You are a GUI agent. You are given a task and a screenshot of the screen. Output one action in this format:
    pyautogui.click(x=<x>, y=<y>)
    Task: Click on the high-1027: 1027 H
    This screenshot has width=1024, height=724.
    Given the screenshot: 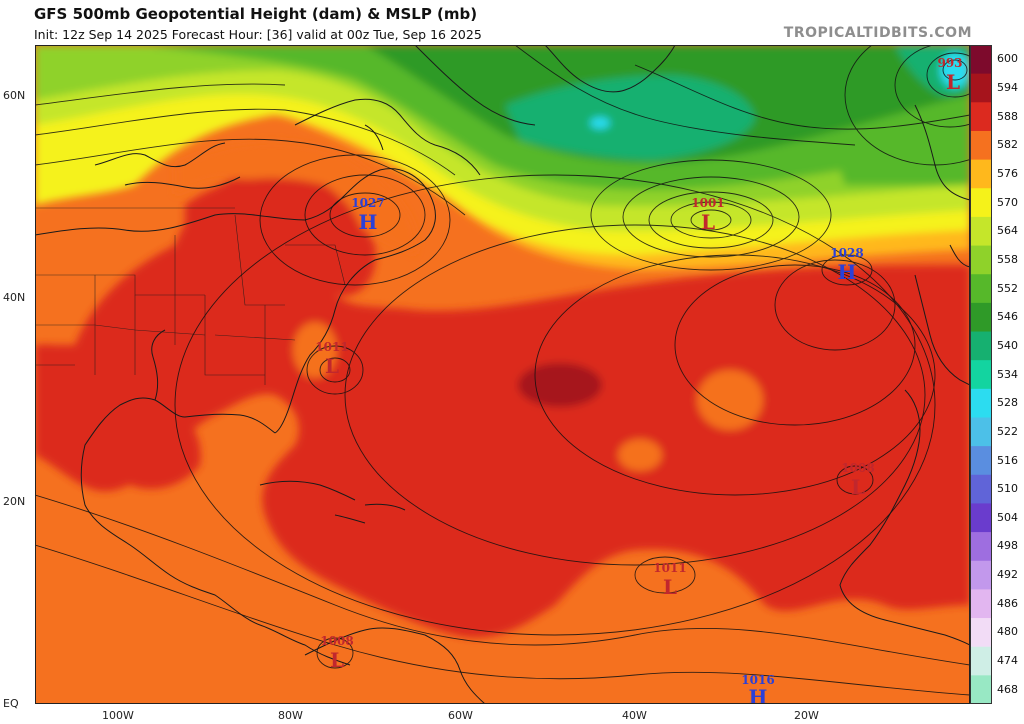 What is the action you would take?
    pyautogui.click(x=367, y=215)
    